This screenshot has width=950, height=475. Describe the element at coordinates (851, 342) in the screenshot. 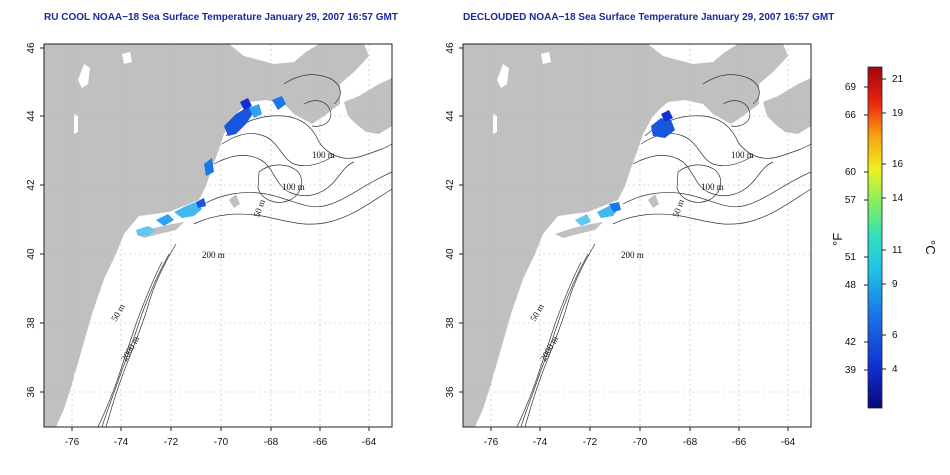

I see `fahrenheit-tick-label: 42` at that location.